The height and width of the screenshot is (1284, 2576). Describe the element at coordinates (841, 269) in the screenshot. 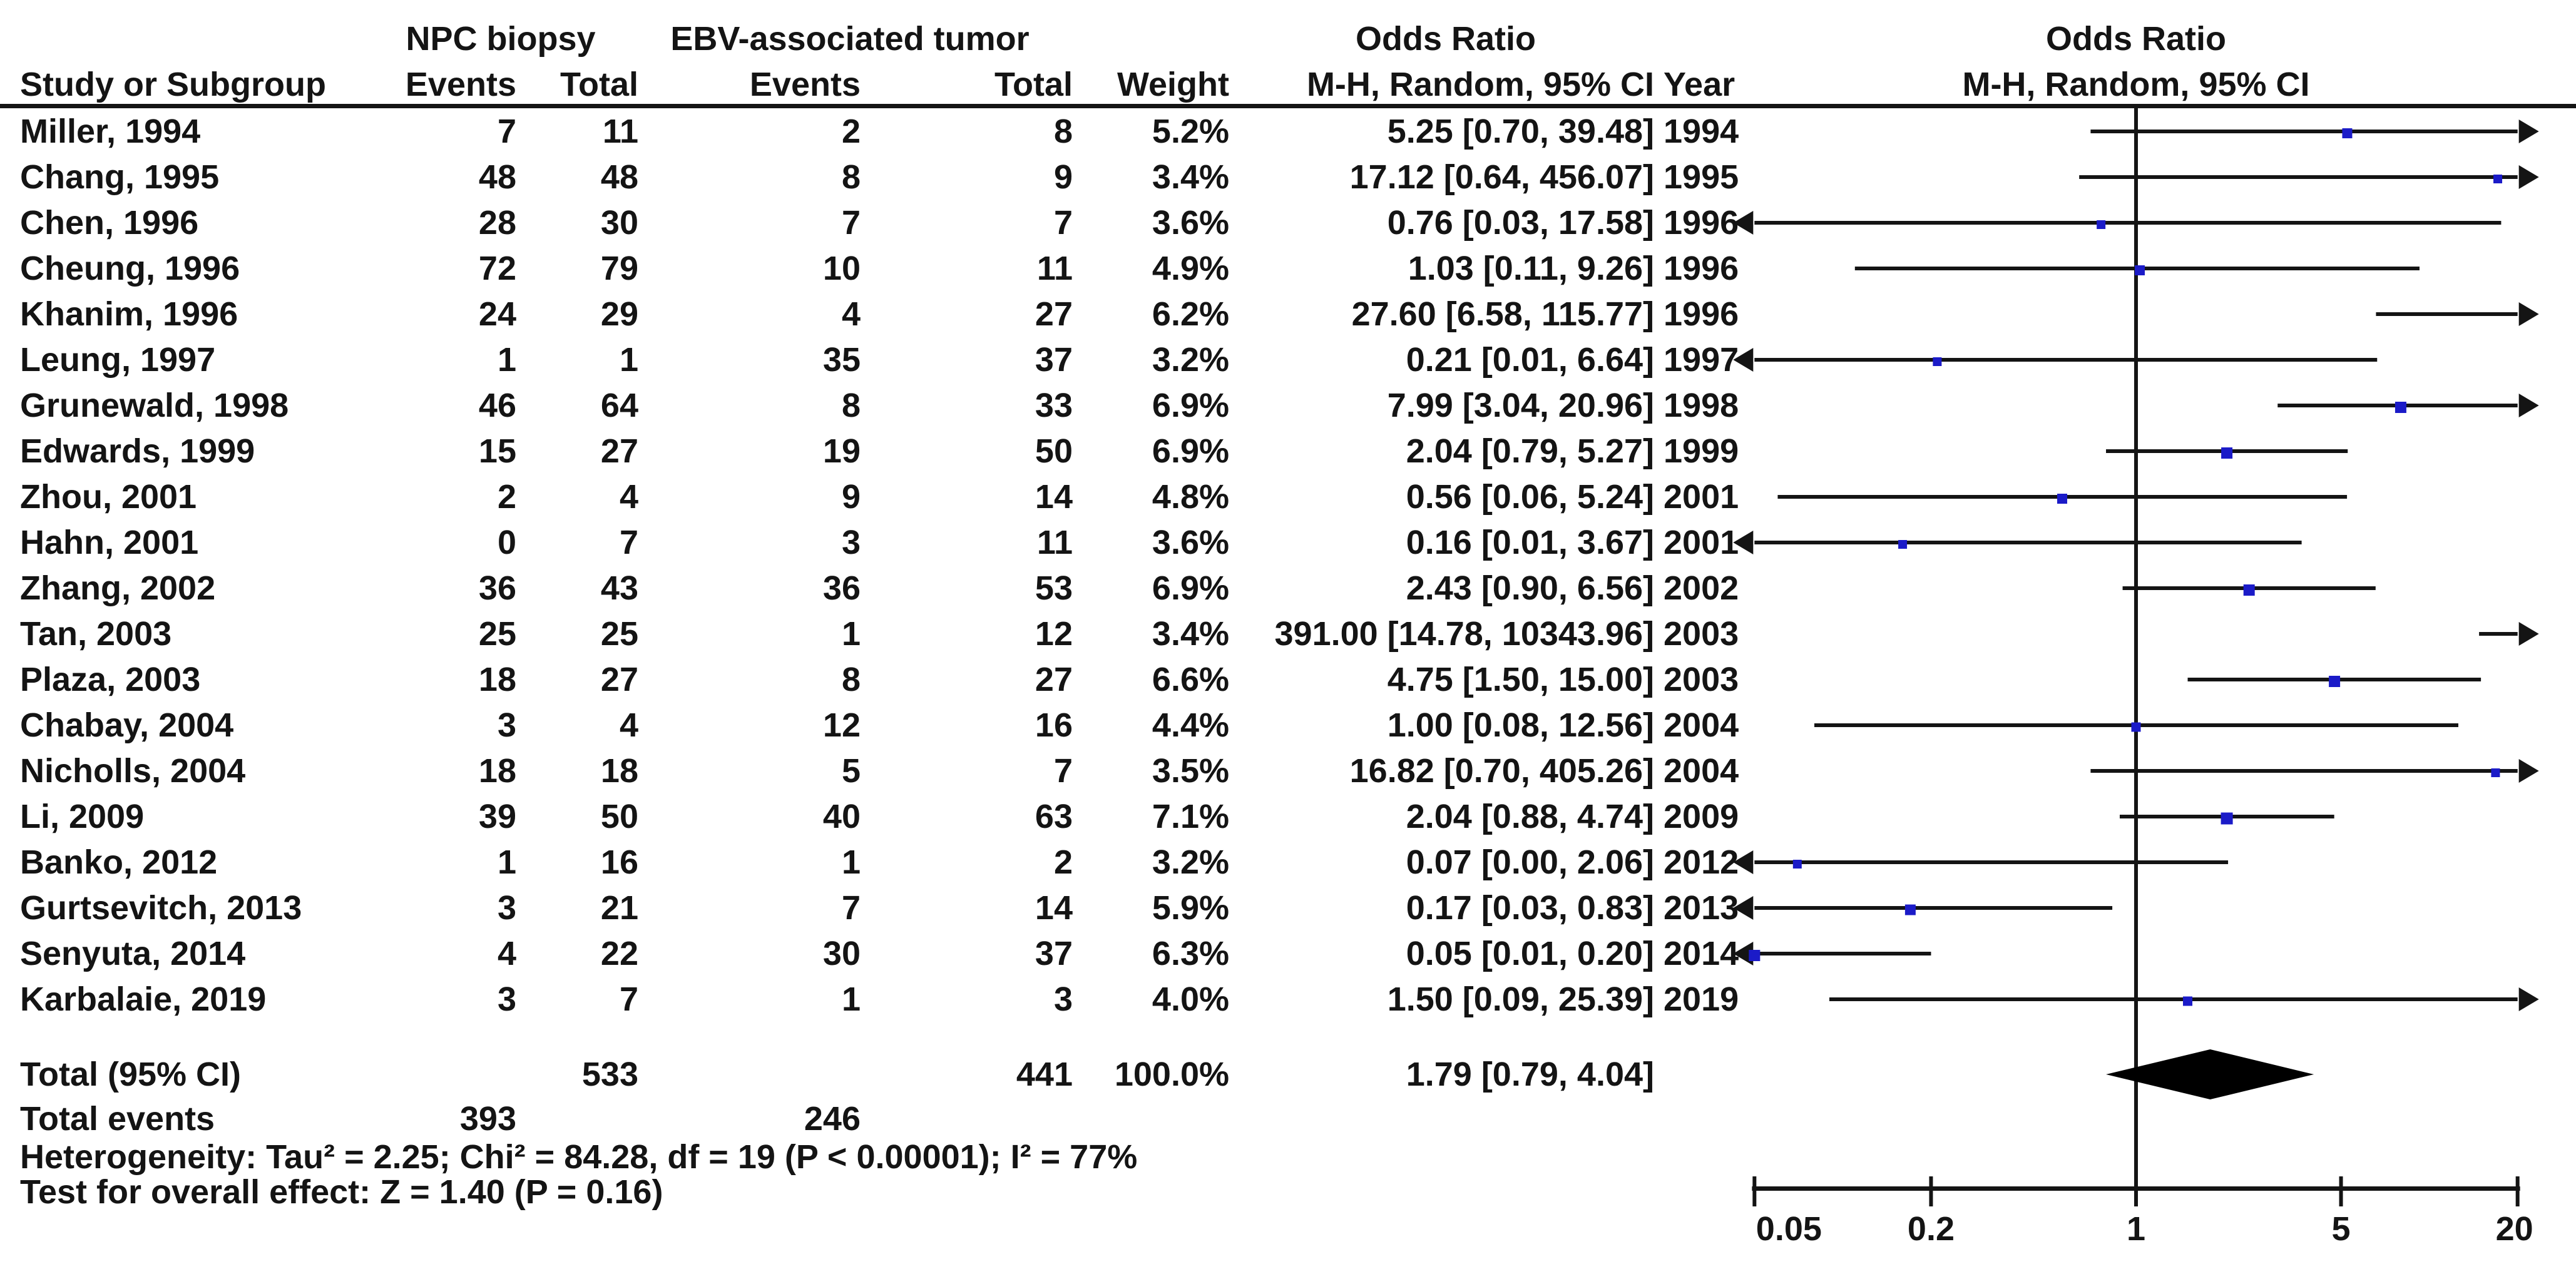

I see `cell-events2: 10` at that location.